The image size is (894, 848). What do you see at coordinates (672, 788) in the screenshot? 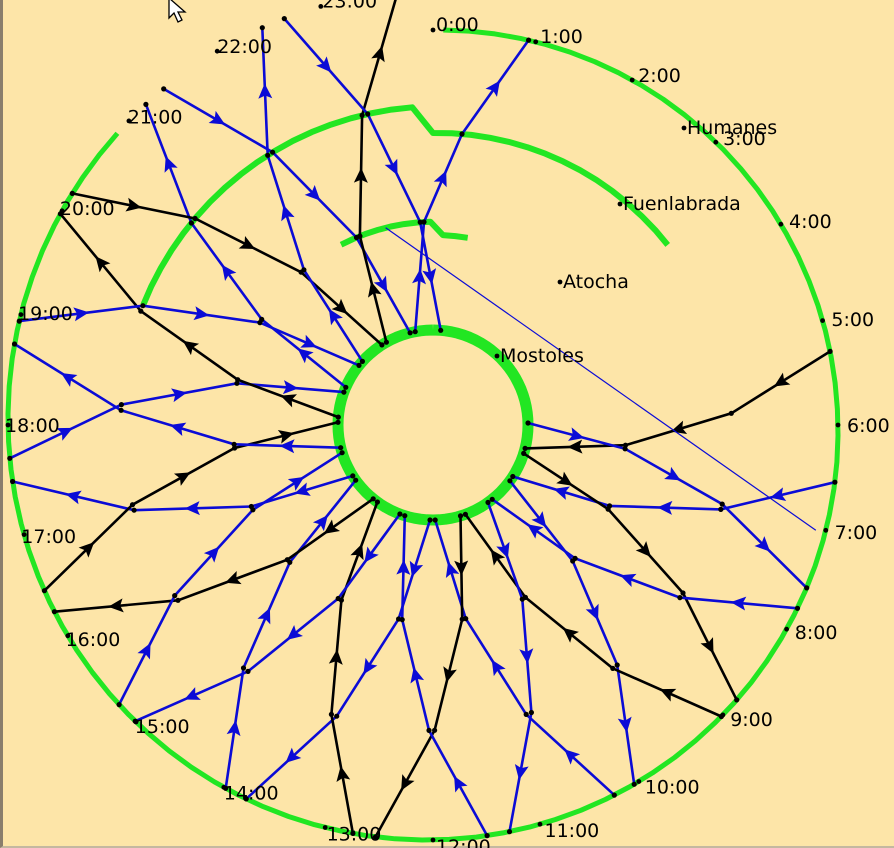
I see `time-label: 10:00` at bounding box center [672, 788].